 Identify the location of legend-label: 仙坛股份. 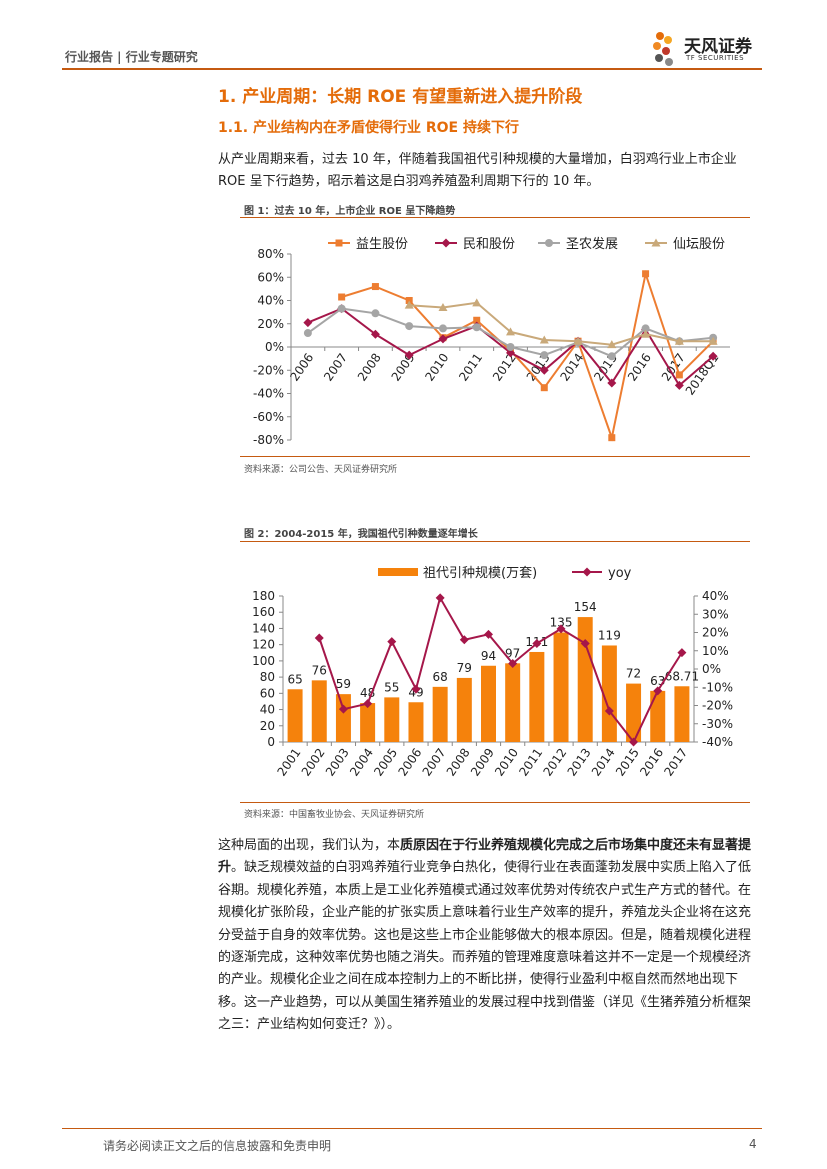
(699, 244).